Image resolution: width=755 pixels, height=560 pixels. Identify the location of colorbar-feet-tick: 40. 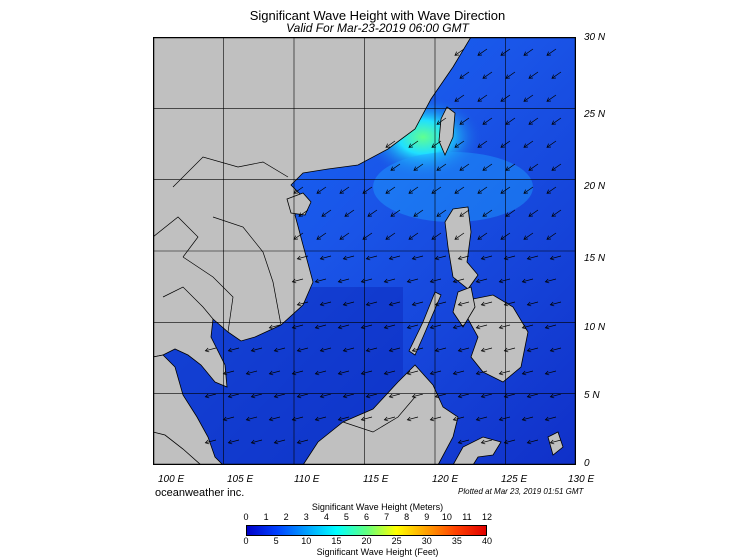
(487, 541).